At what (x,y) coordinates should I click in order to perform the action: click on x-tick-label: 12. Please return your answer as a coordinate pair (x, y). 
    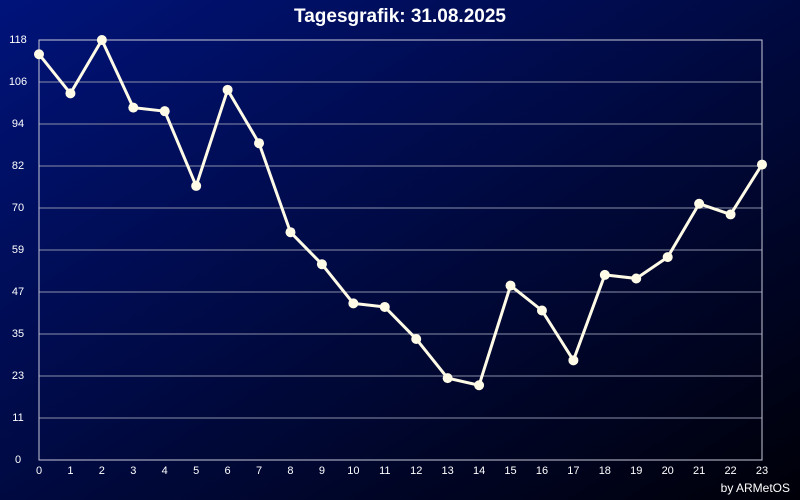
    Looking at the image, I should click on (416, 471).